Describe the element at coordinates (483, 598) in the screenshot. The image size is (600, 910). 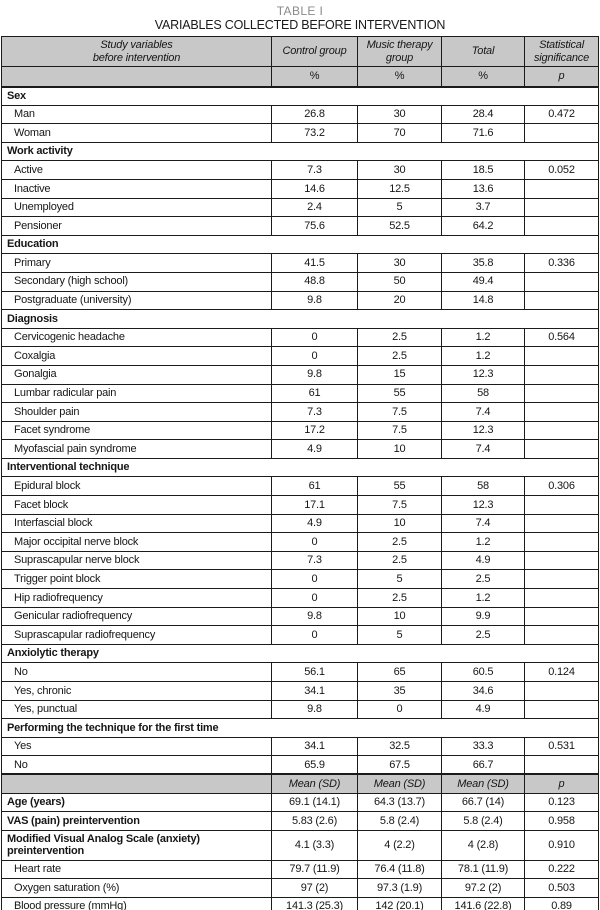
I see `cell-value: 1.2` at that location.